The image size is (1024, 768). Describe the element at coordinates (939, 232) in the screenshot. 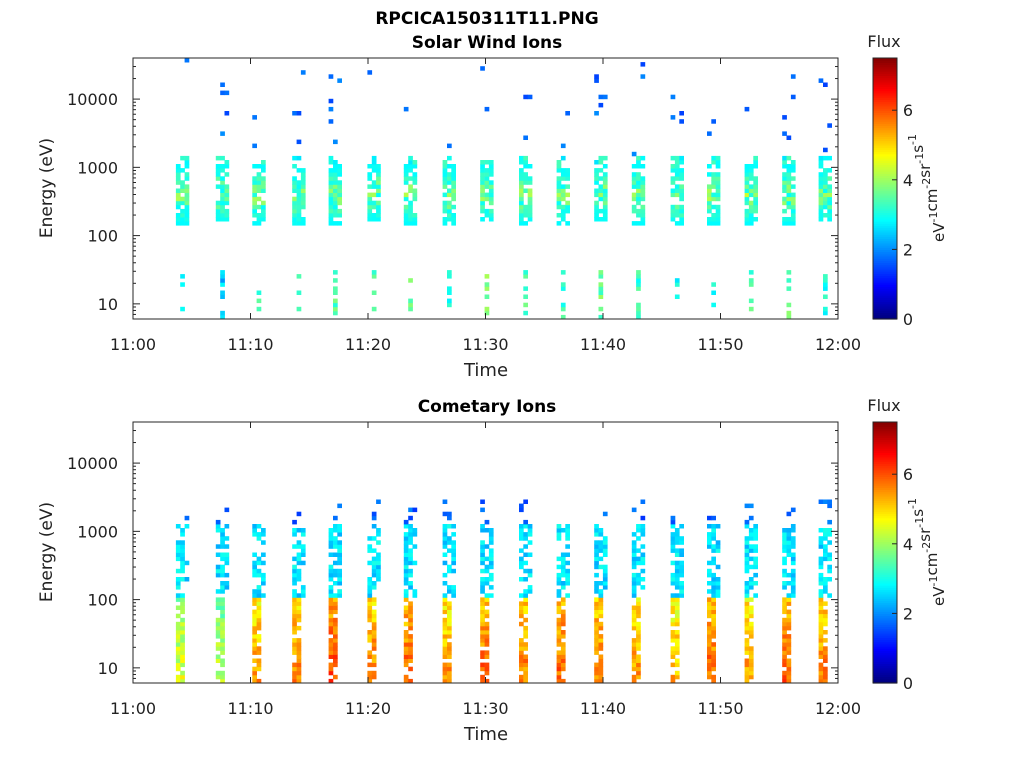

I see `colorbar-unit: eV` at that location.